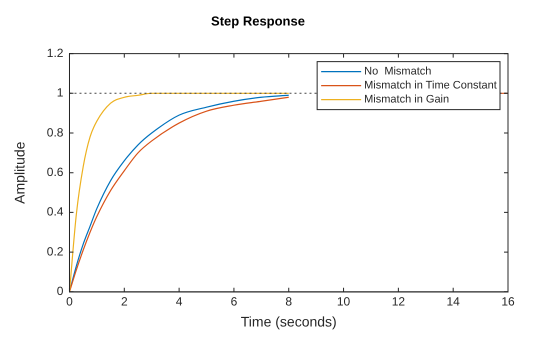  Describe the element at coordinates (60, 93) in the screenshot. I see `y-tick-label: 1` at that location.